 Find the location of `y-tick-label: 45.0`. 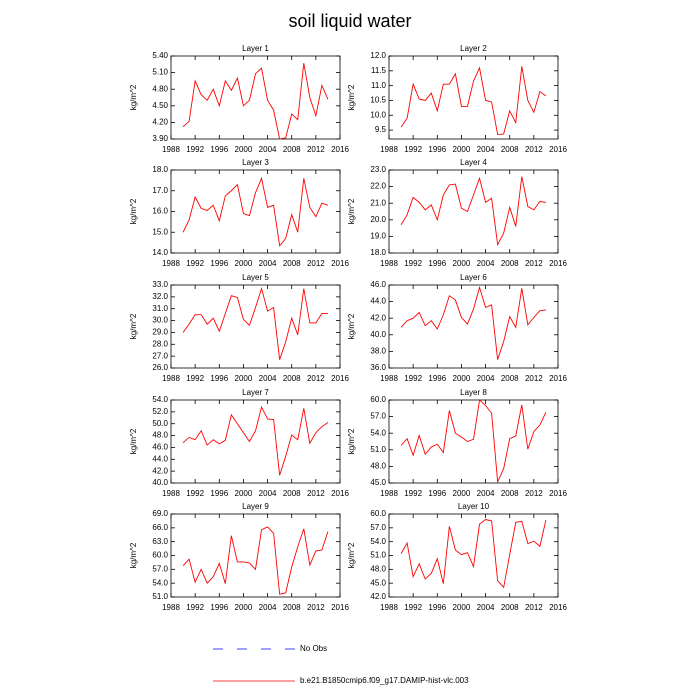

y-tick-label: 45.0 is located at coordinates (378, 482).